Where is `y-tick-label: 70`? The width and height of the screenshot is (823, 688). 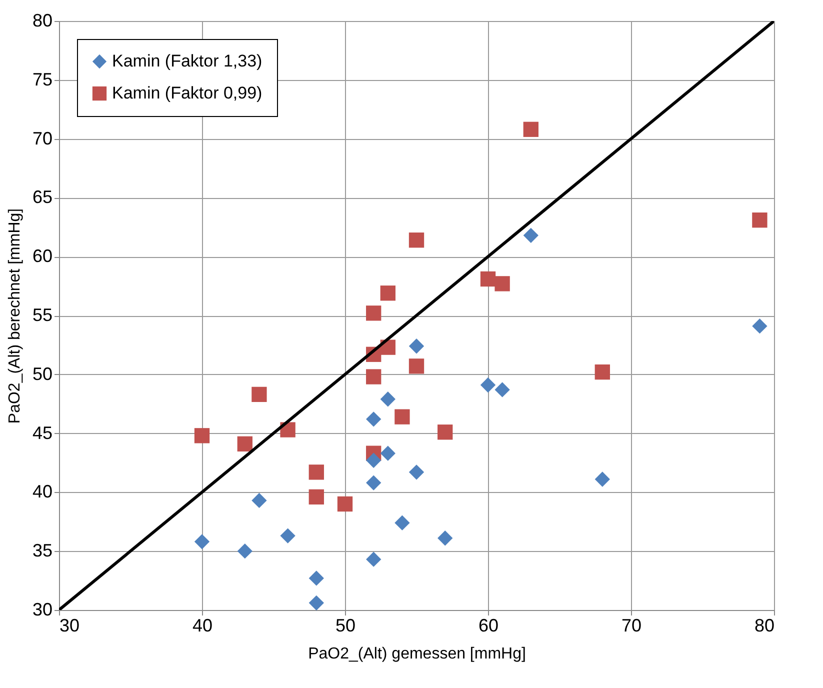 y-tick-label: 70 is located at coordinates (42, 138).